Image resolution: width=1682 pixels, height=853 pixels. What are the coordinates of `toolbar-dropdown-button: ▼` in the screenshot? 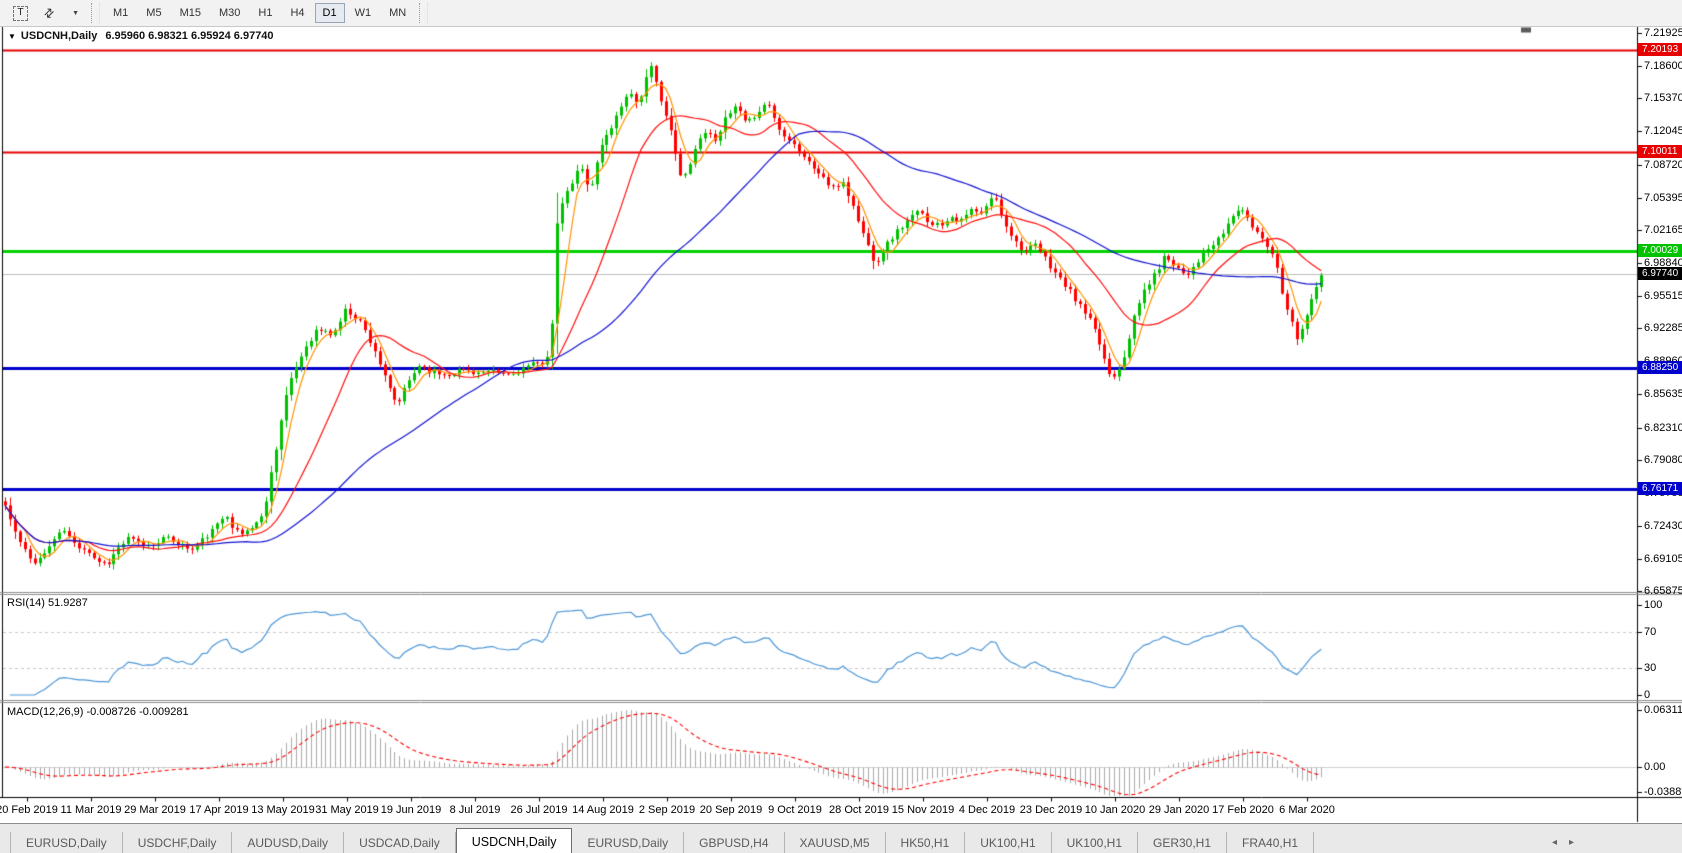 It's located at (74, 13).